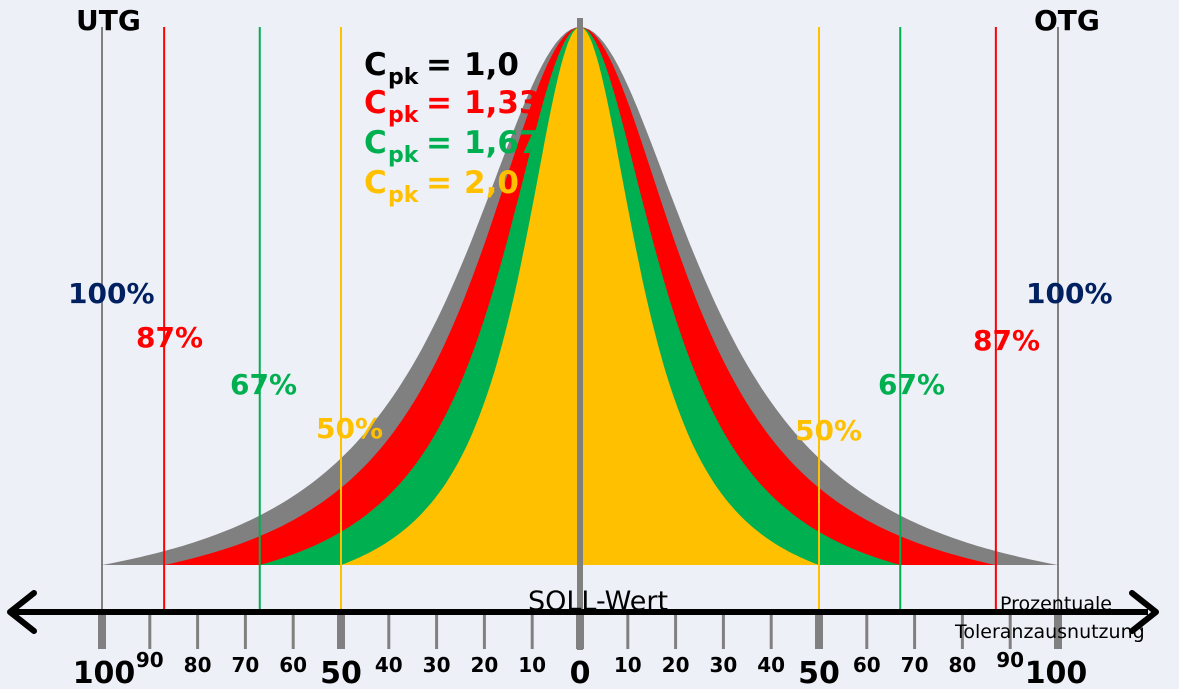  Describe the element at coordinates (22, 612) in the screenshot. I see `arrow-left-icon` at that location.